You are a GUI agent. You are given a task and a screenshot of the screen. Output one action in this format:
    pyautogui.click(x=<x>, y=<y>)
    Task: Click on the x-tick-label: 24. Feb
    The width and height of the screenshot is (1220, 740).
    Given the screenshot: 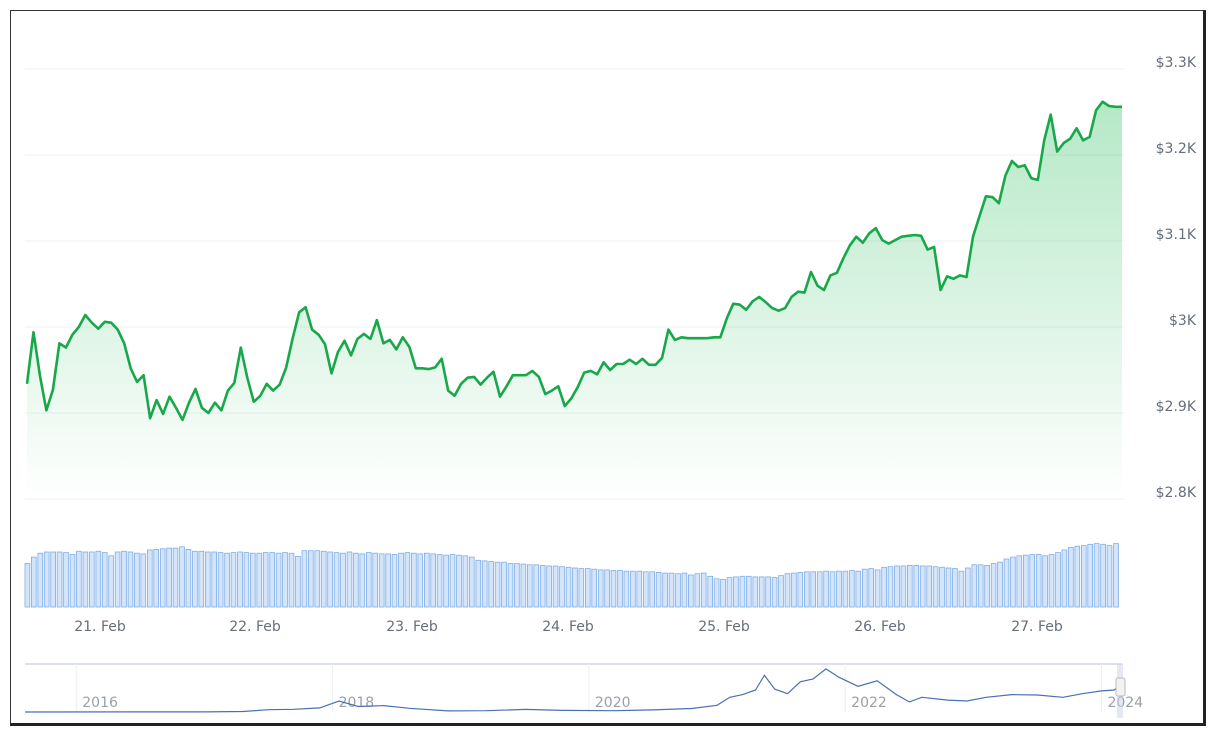 What is the action you would take?
    pyautogui.click(x=568, y=627)
    